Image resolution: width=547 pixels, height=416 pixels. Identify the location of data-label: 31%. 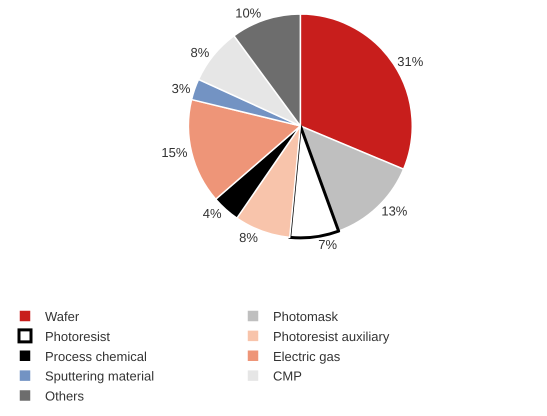
(410, 62).